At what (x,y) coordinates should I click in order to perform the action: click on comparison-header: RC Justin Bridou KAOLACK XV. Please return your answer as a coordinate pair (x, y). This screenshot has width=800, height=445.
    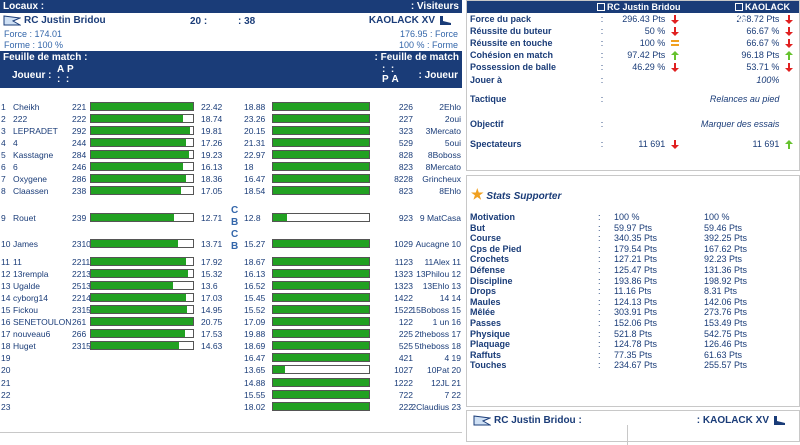
    Looking at the image, I should click on (633, 12).